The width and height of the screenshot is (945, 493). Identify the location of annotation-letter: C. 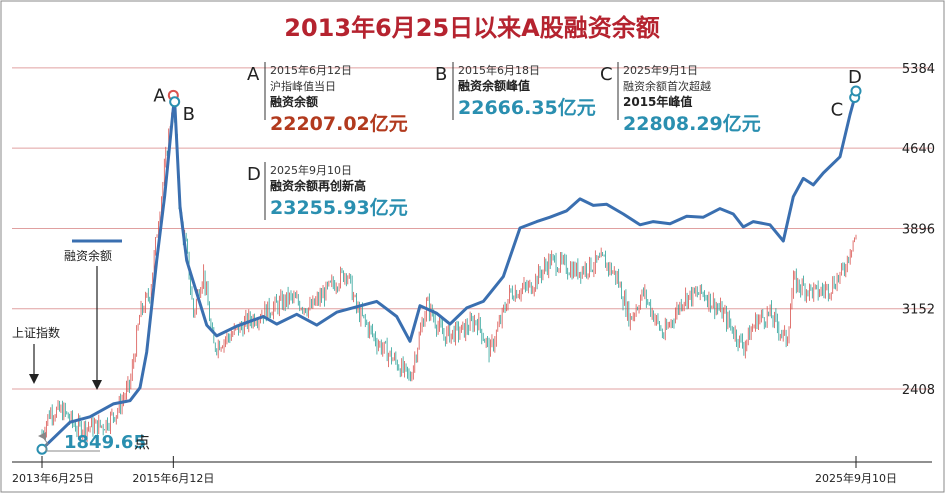
(606, 74).